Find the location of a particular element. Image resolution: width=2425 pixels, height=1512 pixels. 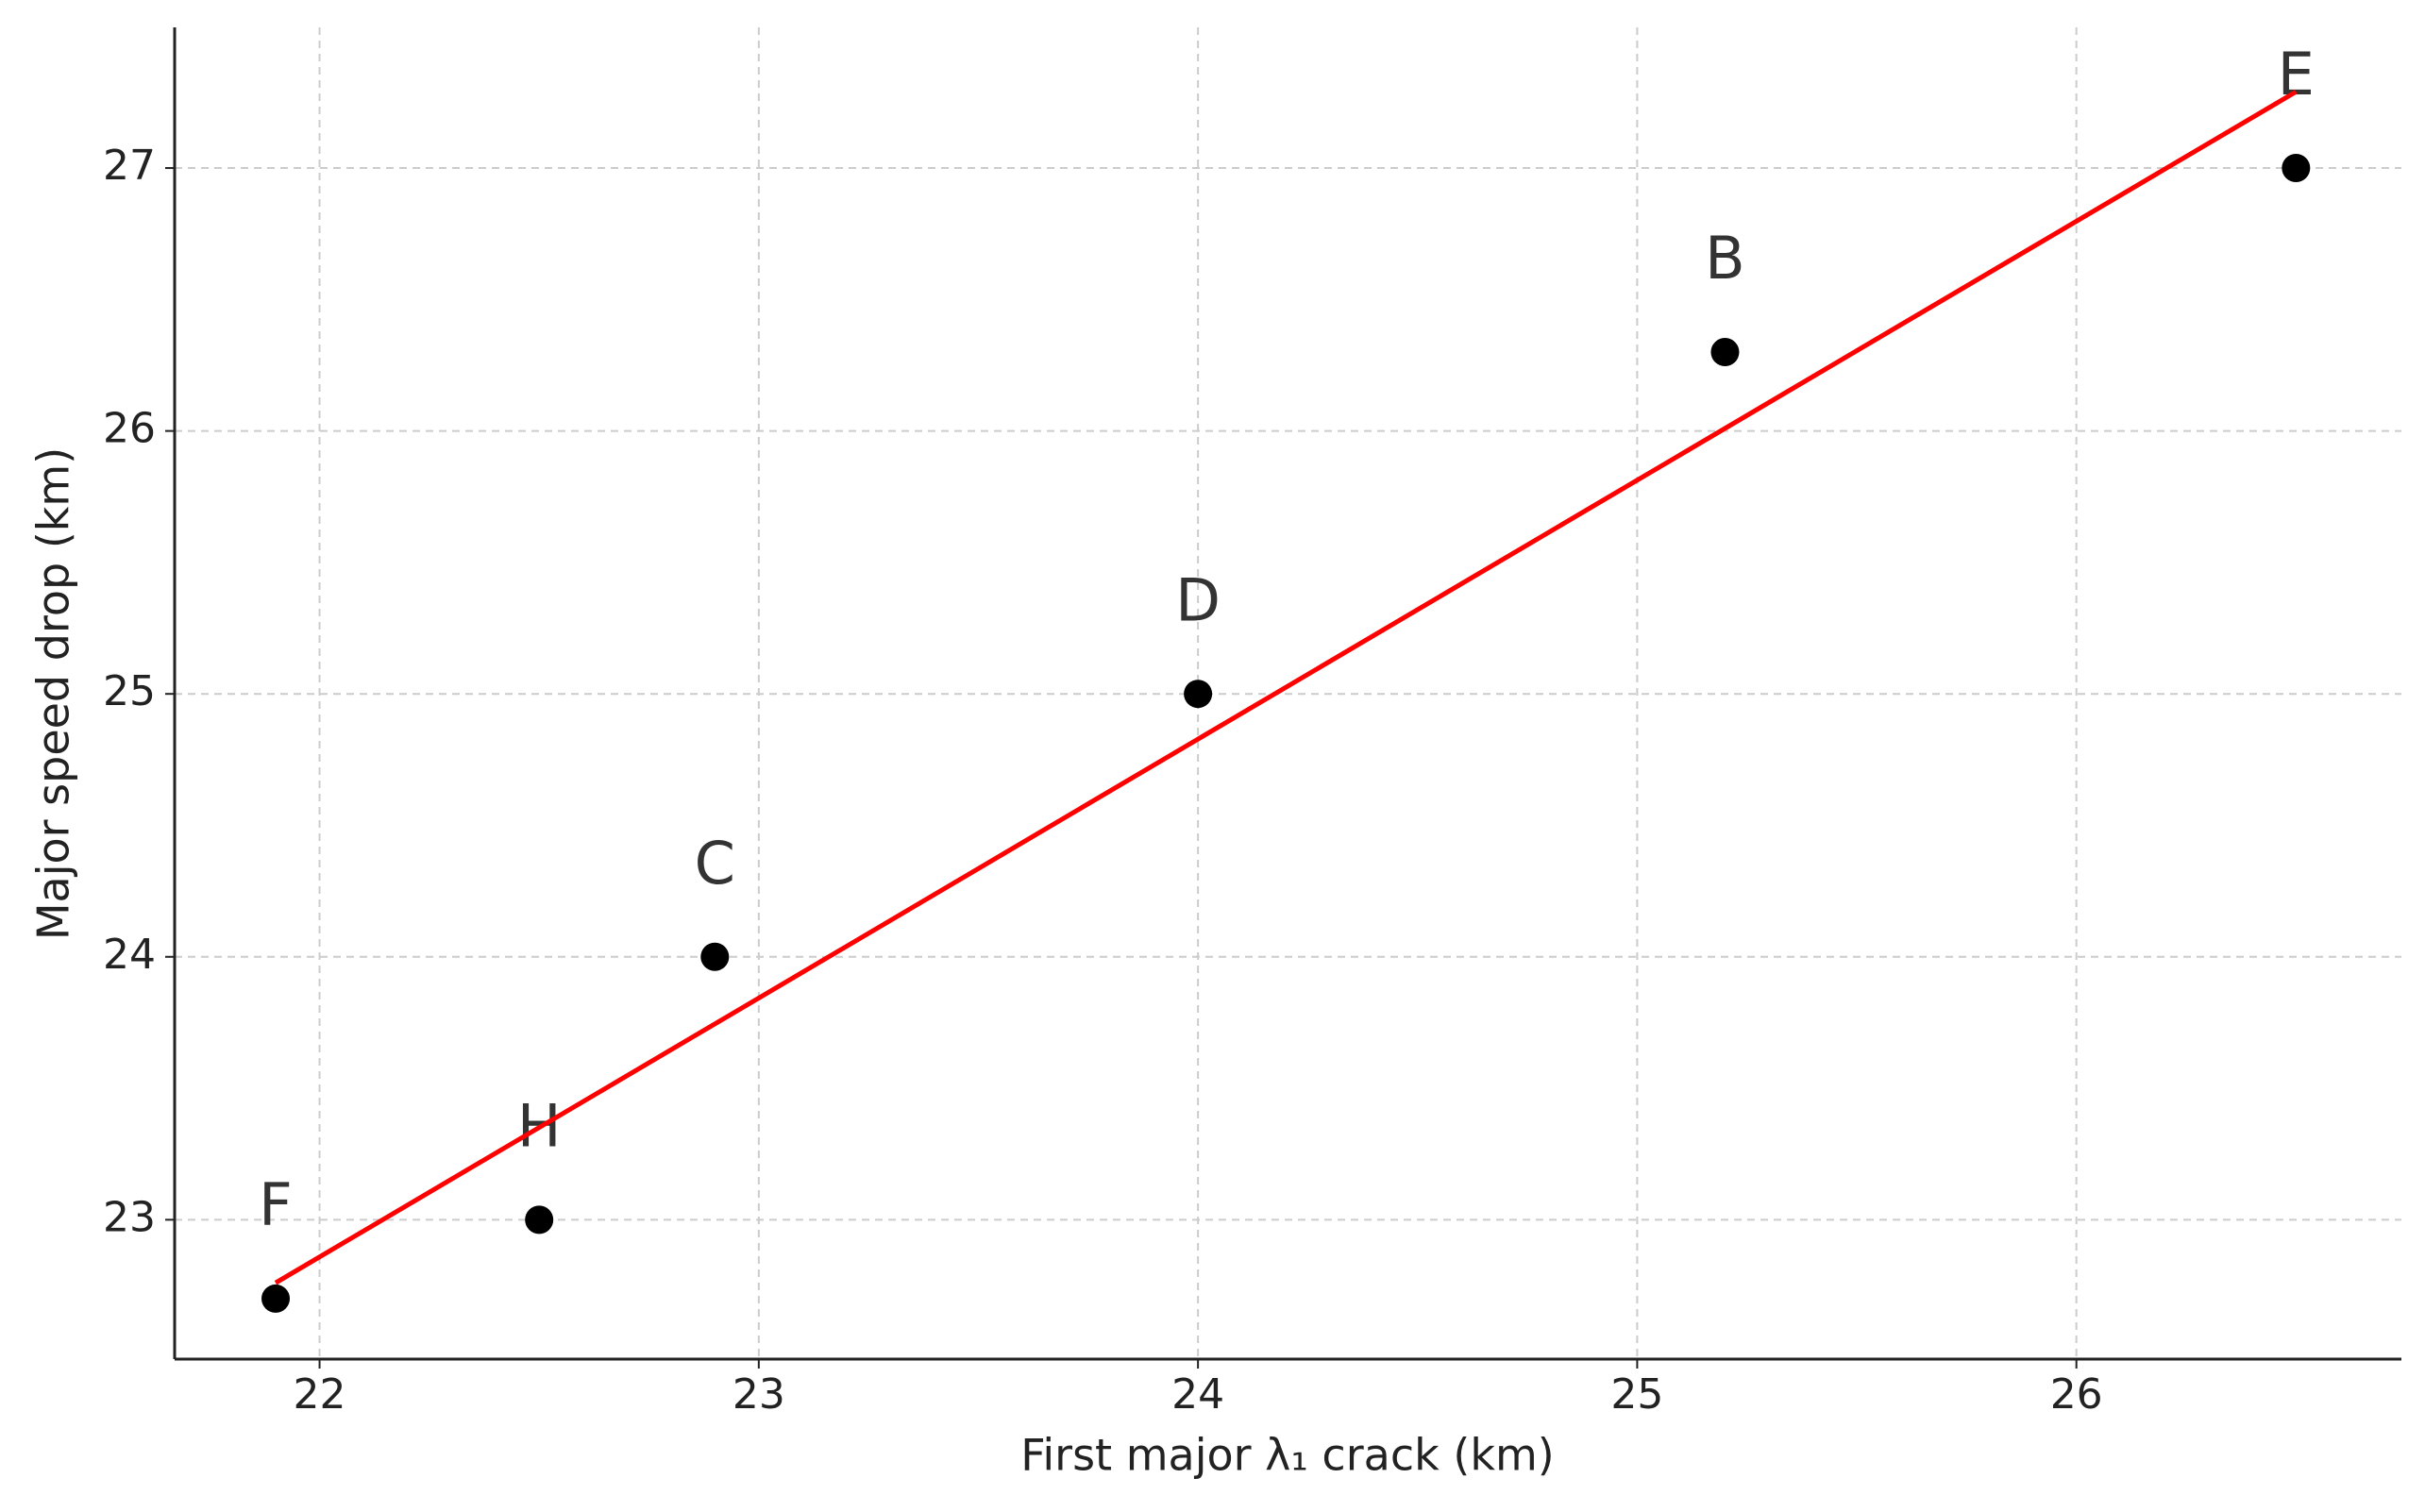

x-axis-label: First major λ₁ crack (km) is located at coordinates (1287, 1455).